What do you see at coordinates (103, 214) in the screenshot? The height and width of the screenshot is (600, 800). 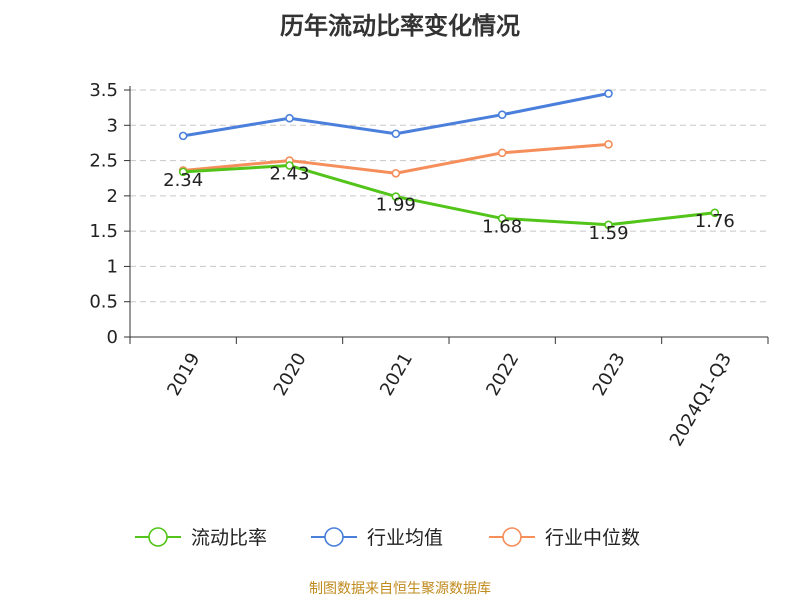 I see `y-tick-labels: 0 0.5 1 1.5 2 2.5 3 3.5` at bounding box center [103, 214].